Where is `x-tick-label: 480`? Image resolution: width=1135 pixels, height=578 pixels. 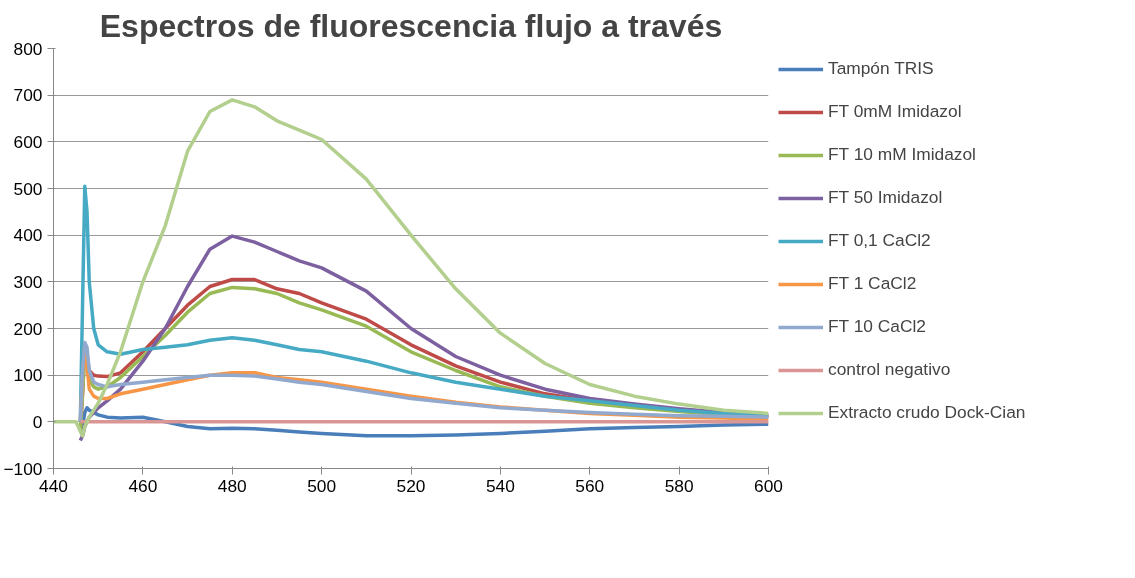 x-tick-label: 480 is located at coordinates (232, 485).